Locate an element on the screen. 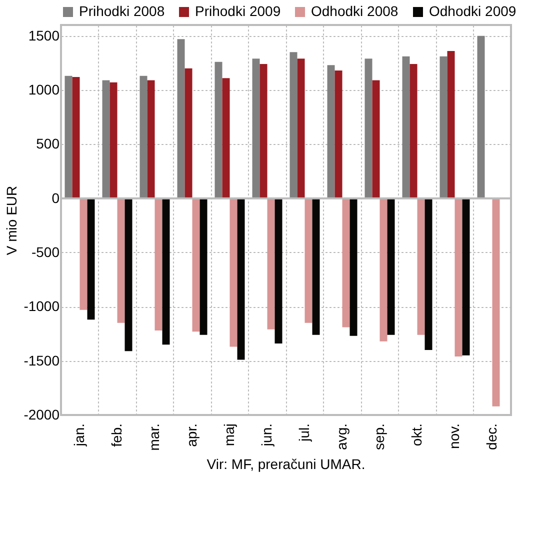 This screenshot has width=550, height=543. x-tick-label: maj is located at coordinates (228, 435).